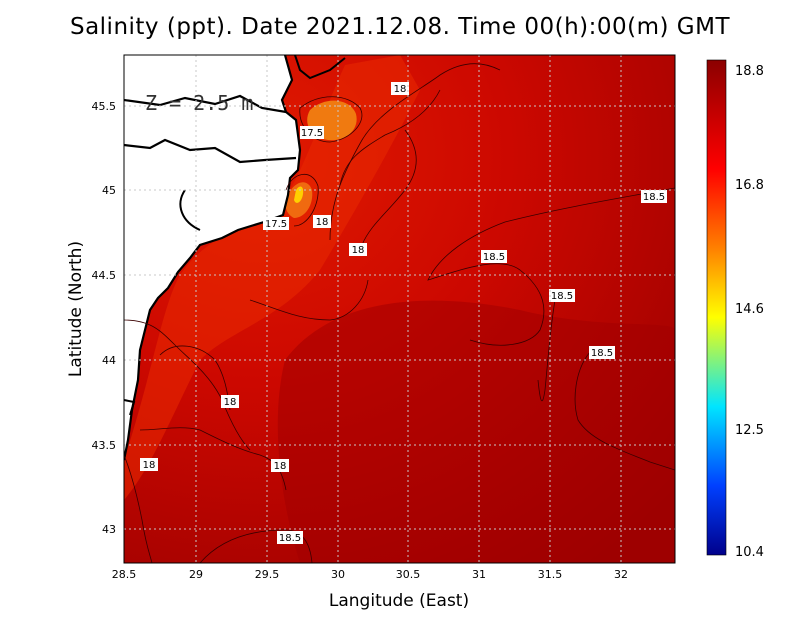  Describe the element at coordinates (196, 574) in the screenshot. I see `x-tick-label: 29` at that location.